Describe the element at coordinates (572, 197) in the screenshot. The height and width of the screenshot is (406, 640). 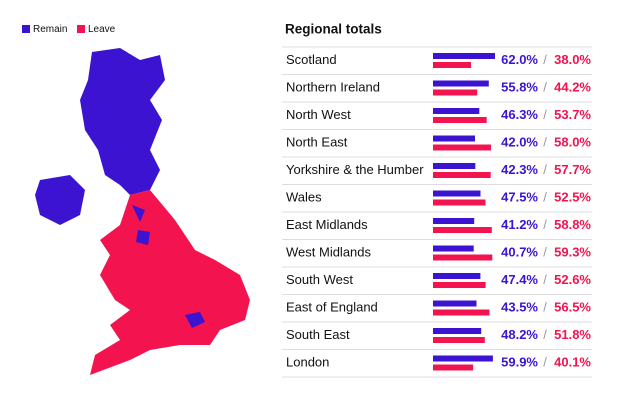
I see `value-label: 52.5%` at that location.